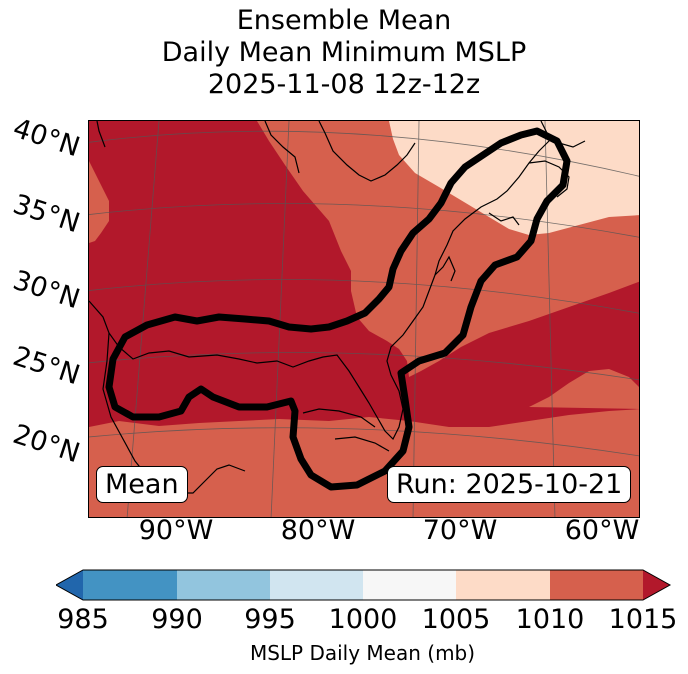 This screenshot has width=688, height=674. What do you see at coordinates (99, 202) in the screenshot?
I see `pressure-band-1010-1015-west` at bounding box center [99, 202].